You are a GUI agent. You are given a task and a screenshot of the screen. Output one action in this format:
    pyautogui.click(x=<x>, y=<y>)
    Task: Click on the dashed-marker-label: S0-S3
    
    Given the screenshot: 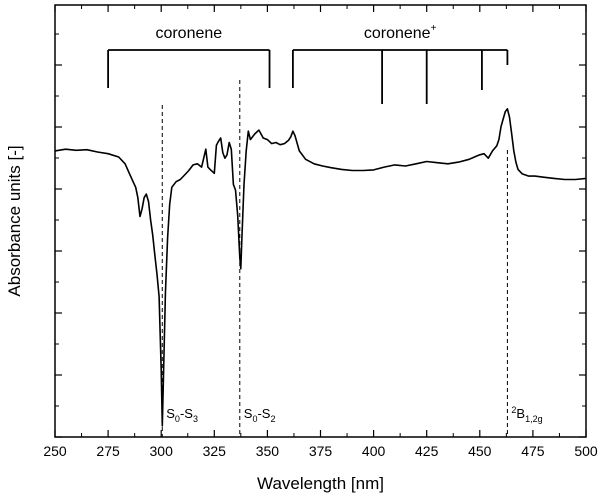 What is the action you would take?
    pyautogui.click(x=182, y=415)
    